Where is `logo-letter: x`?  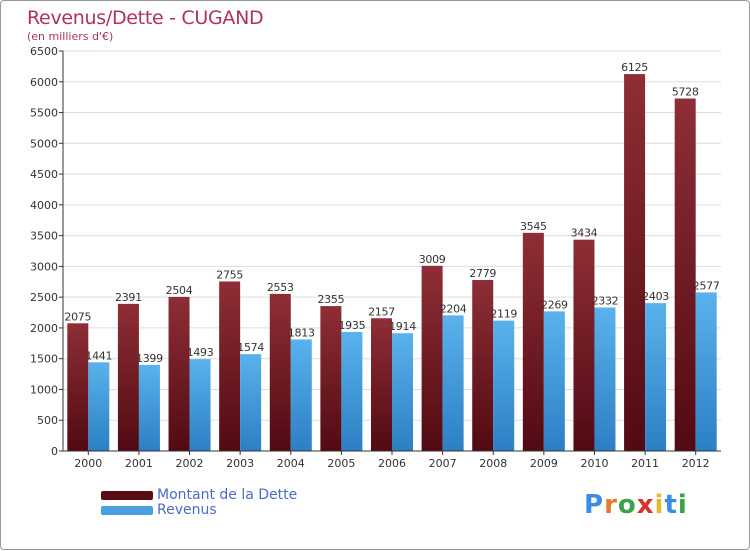 logo-letter: x is located at coordinates (645, 505).